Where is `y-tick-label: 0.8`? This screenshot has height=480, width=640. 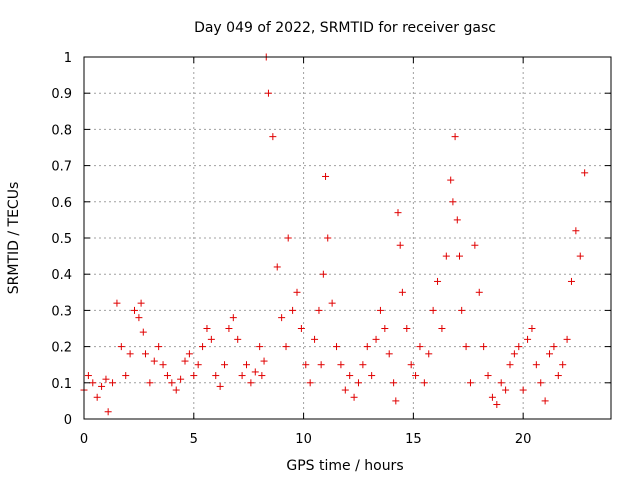
y-tick-label: 0.8 is located at coordinates (61, 130).